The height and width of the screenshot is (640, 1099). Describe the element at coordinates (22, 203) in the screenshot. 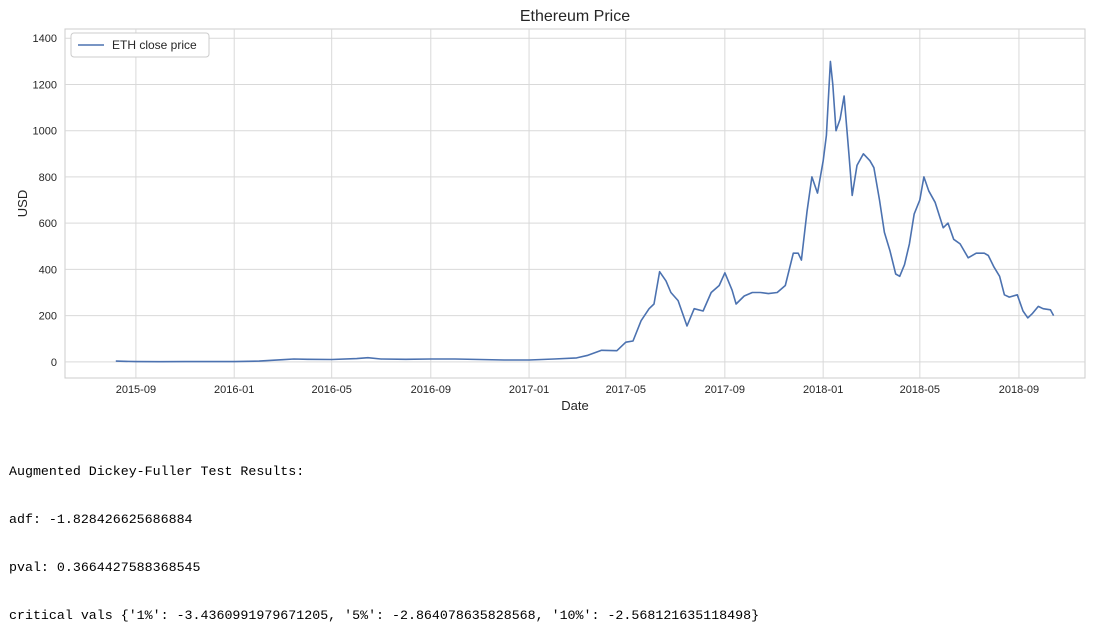

I see `y-axis-label: USD` at that location.